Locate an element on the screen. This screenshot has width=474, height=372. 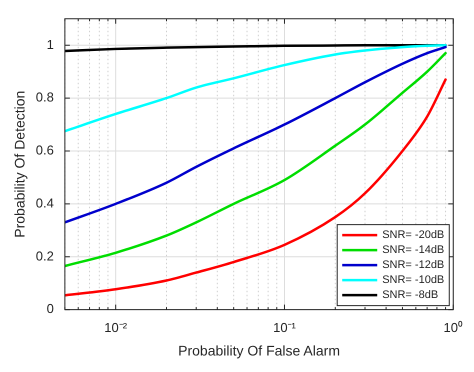
x-axis-title: Probability Of False Alarm is located at coordinates (259, 350).